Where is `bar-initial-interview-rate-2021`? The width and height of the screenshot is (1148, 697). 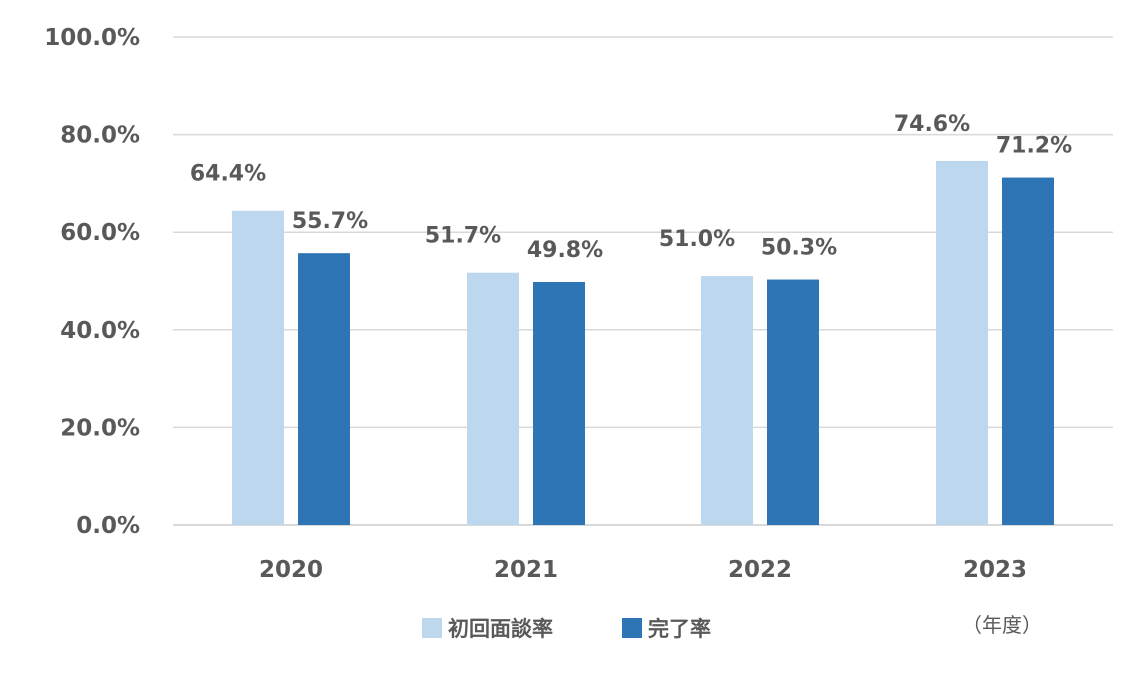 bar-initial-interview-rate-2021 is located at coordinates (493, 398).